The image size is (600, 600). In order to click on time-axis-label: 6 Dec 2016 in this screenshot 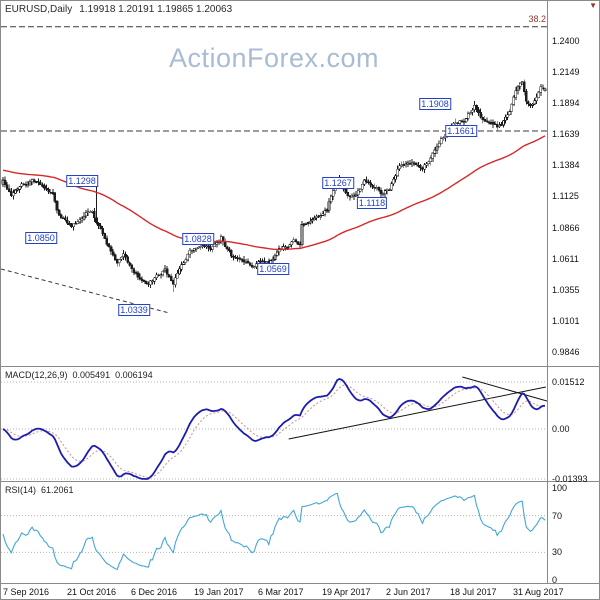, I will do `click(154, 592)`.